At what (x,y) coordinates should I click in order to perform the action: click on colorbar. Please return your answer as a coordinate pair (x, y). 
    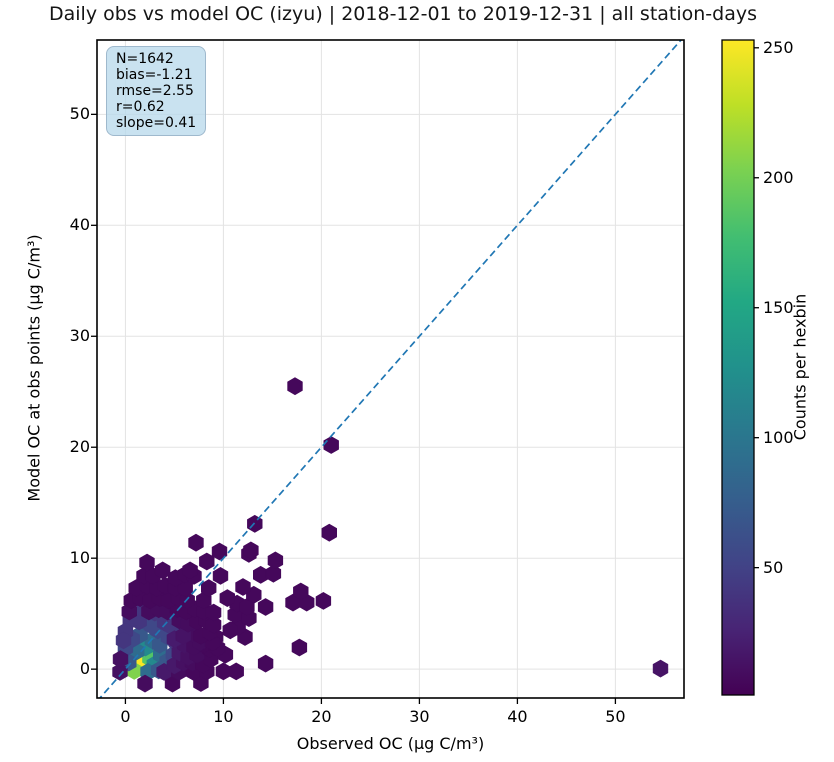
    Looking at the image, I should click on (738, 367).